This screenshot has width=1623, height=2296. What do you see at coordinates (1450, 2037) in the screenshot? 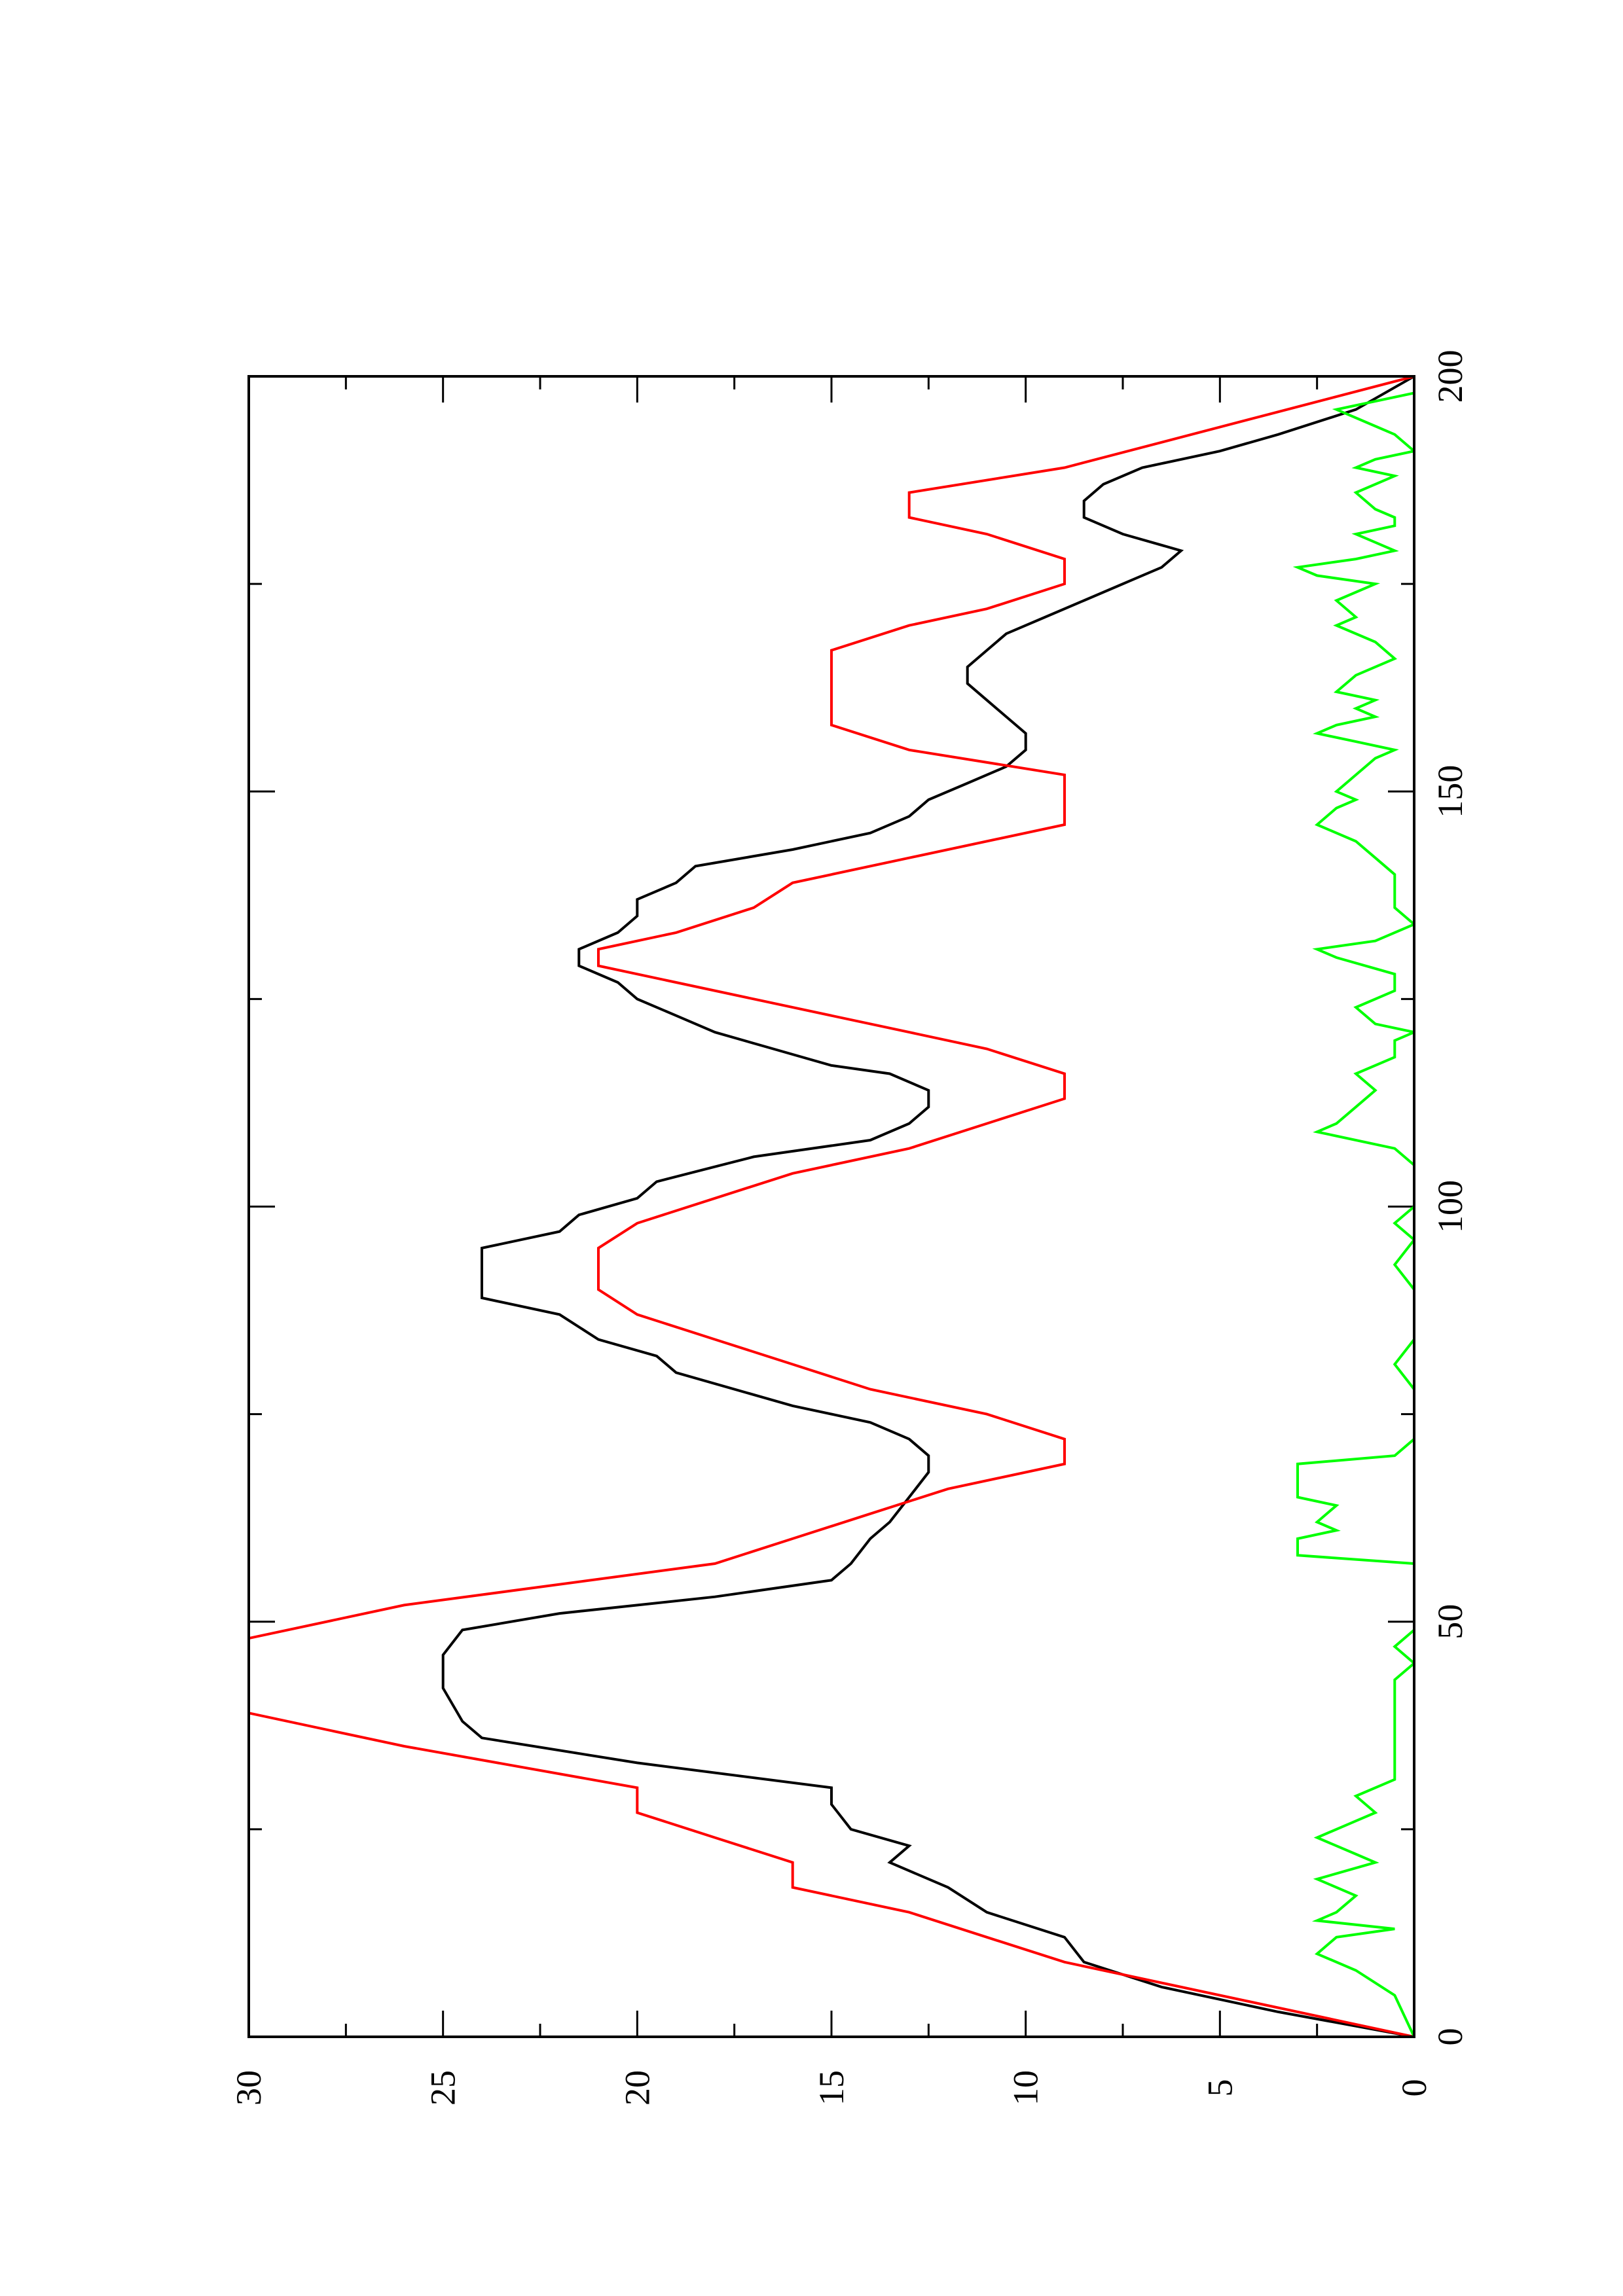
I see `x-tick-label: 0` at bounding box center [1450, 2037].